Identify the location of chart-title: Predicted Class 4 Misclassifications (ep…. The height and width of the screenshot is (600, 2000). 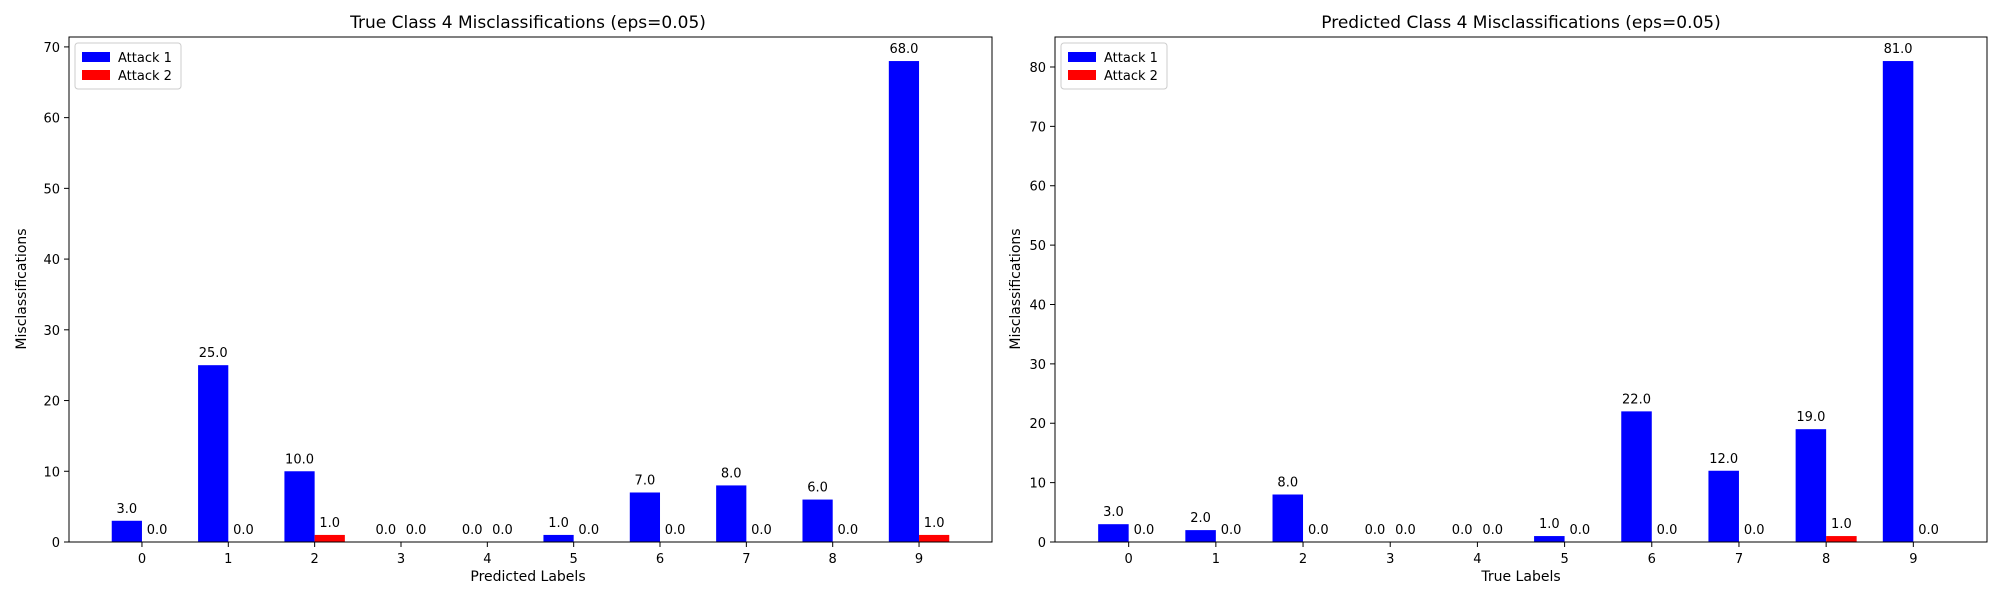
(1521, 23).